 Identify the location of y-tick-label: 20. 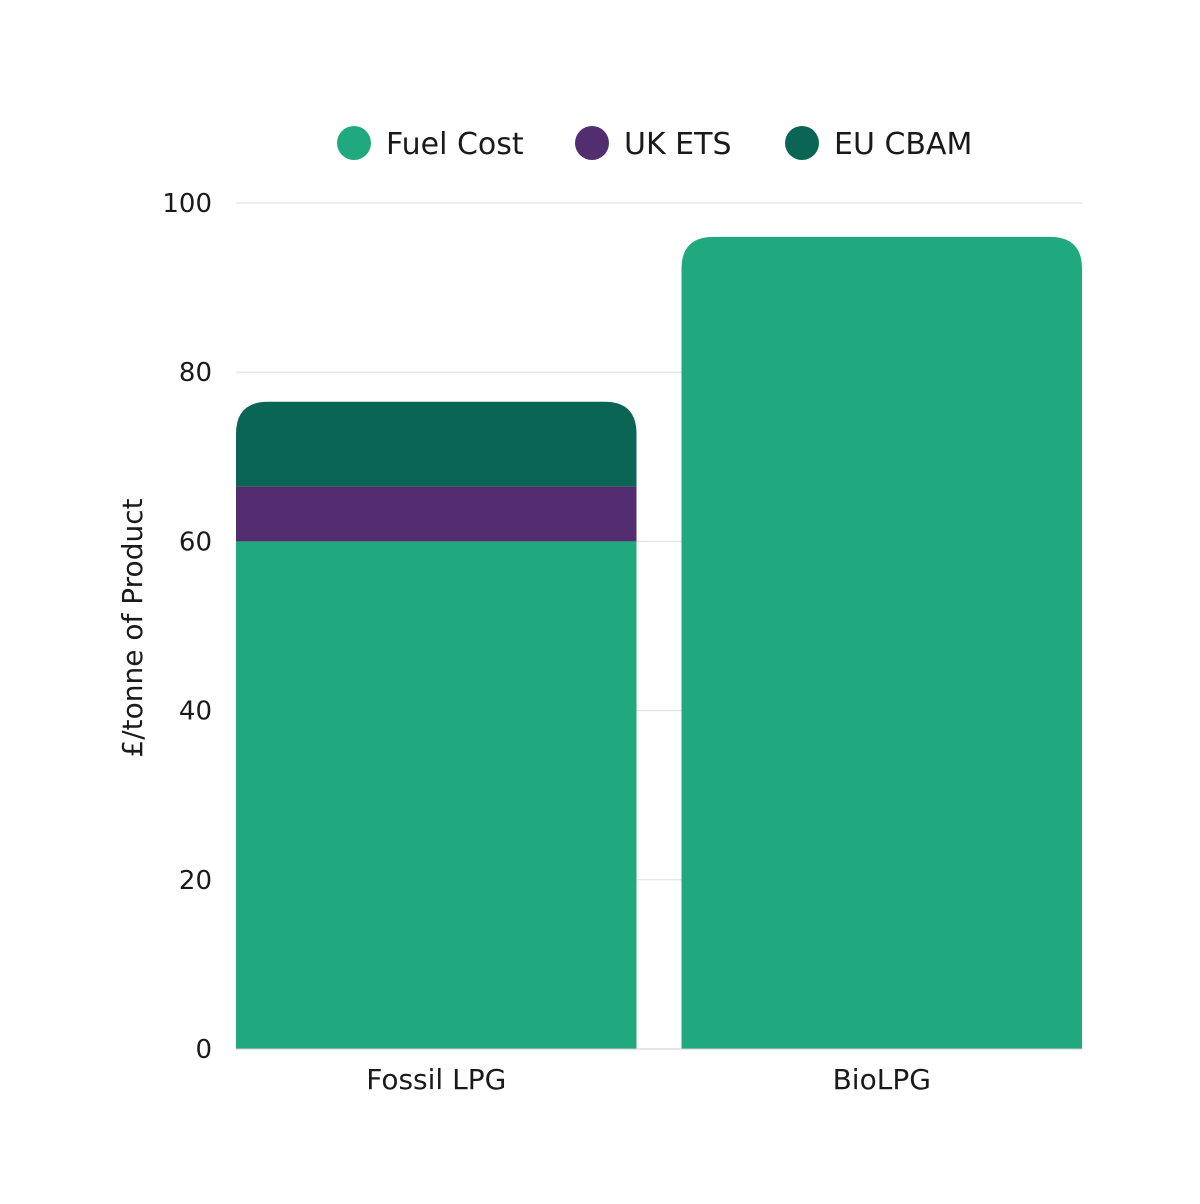
(195, 881).